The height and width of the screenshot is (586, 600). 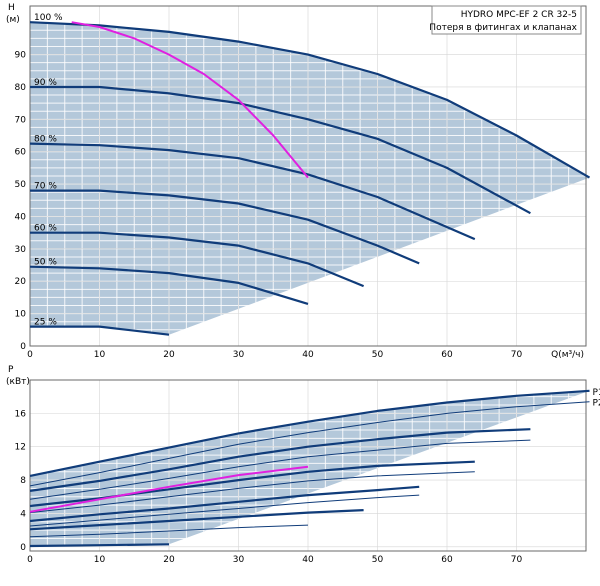 I want to click on head-xtick-label: 0, so click(x=30, y=355).